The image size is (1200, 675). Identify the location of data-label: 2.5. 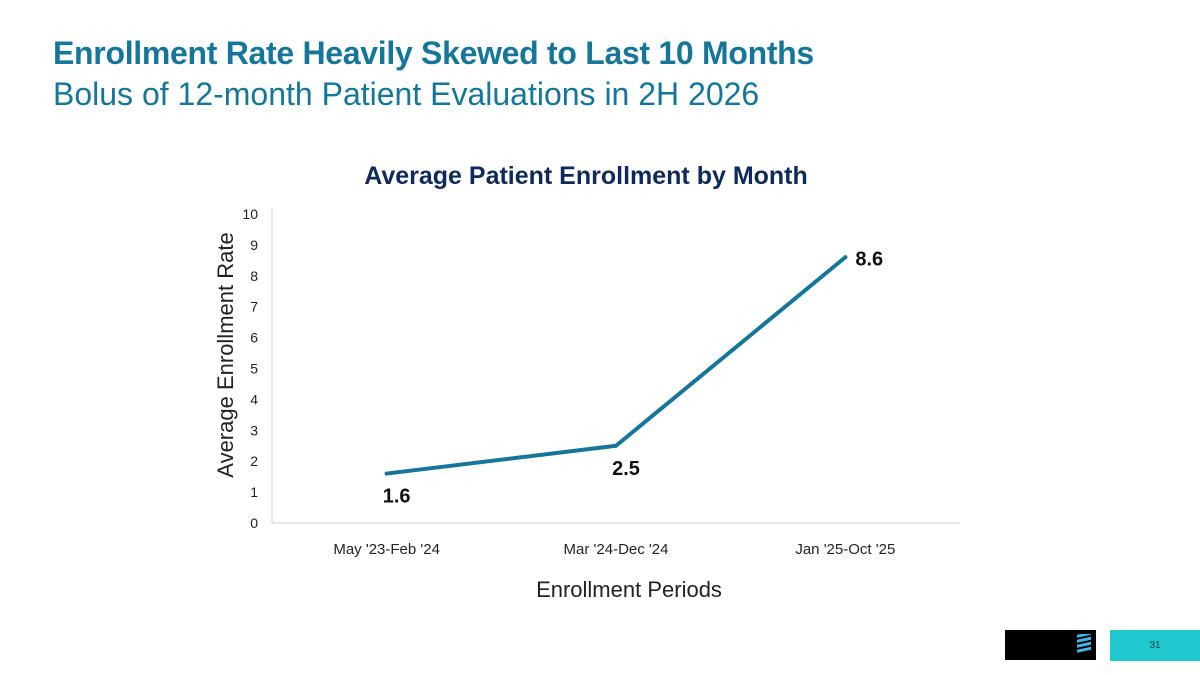
(626, 469).